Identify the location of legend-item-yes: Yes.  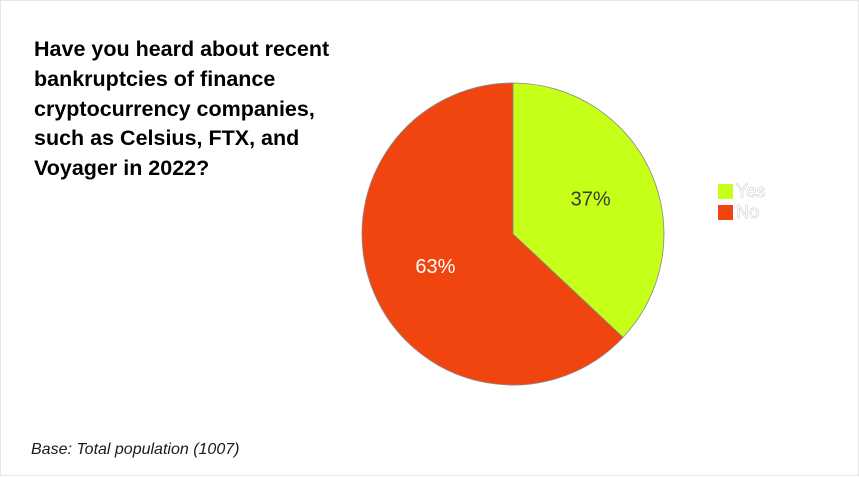
(742, 191).